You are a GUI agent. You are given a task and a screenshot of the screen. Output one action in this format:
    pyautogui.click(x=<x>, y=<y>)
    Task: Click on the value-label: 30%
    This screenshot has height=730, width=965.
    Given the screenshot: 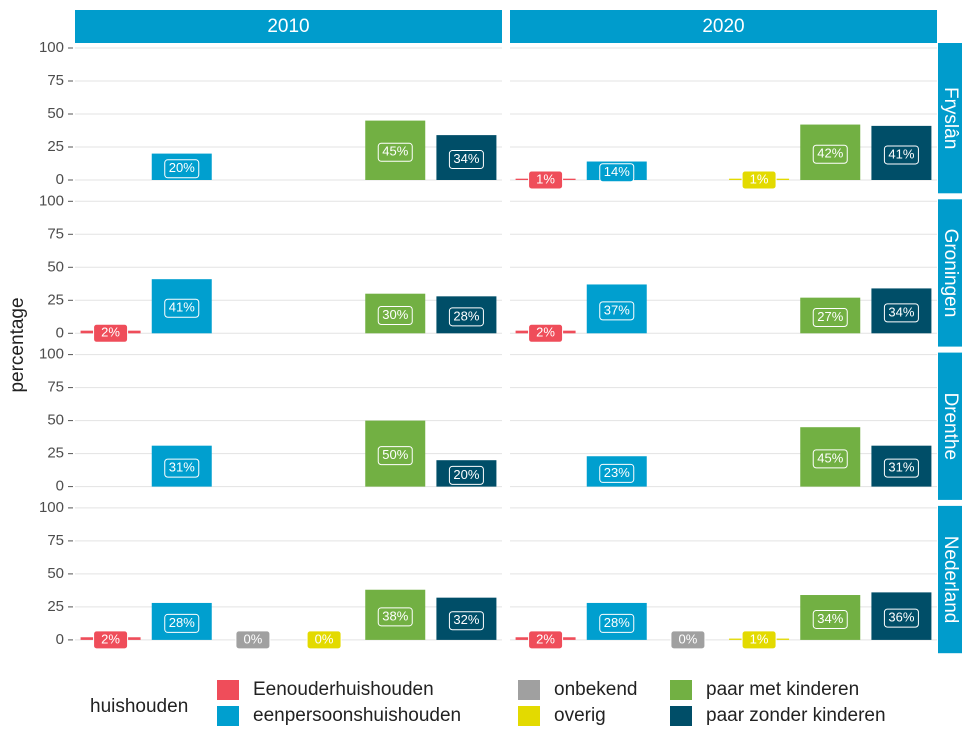 What is the action you would take?
    pyautogui.click(x=395, y=314)
    